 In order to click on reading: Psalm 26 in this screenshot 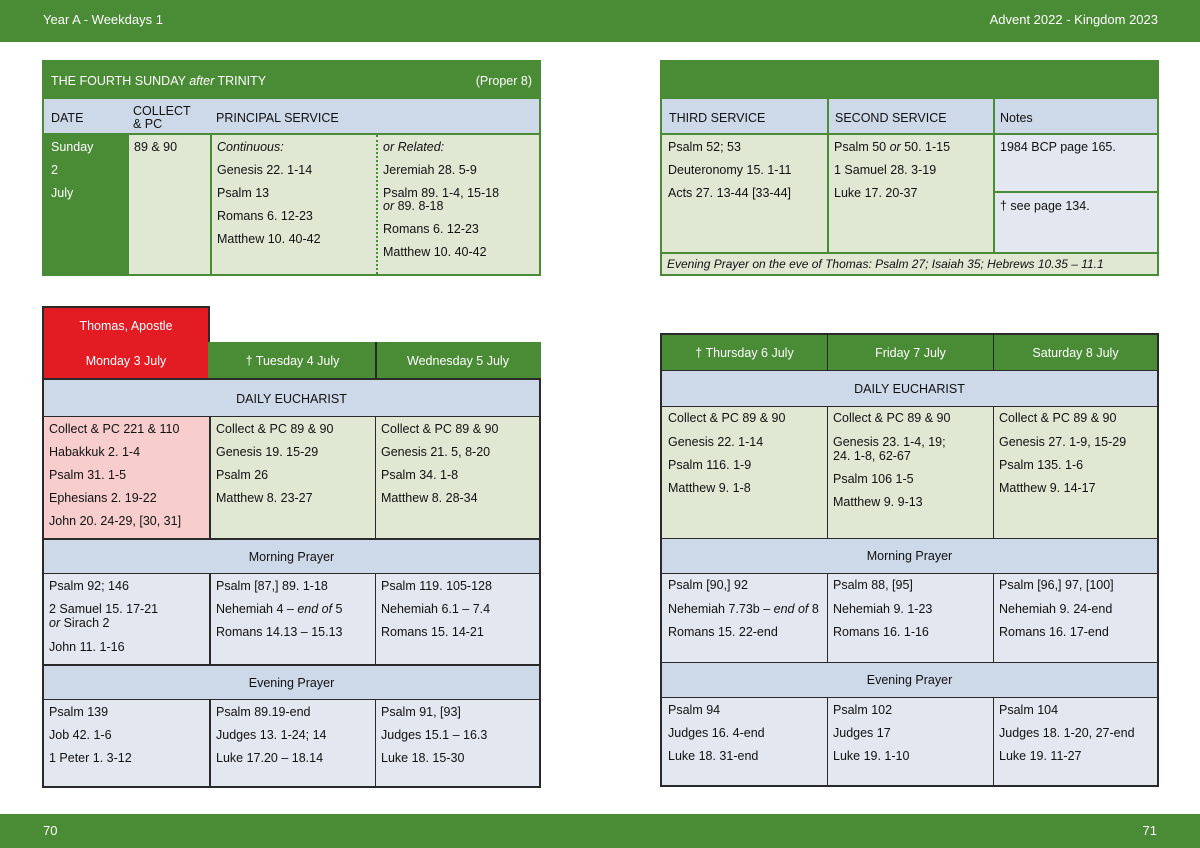, I will do `click(242, 475)`.